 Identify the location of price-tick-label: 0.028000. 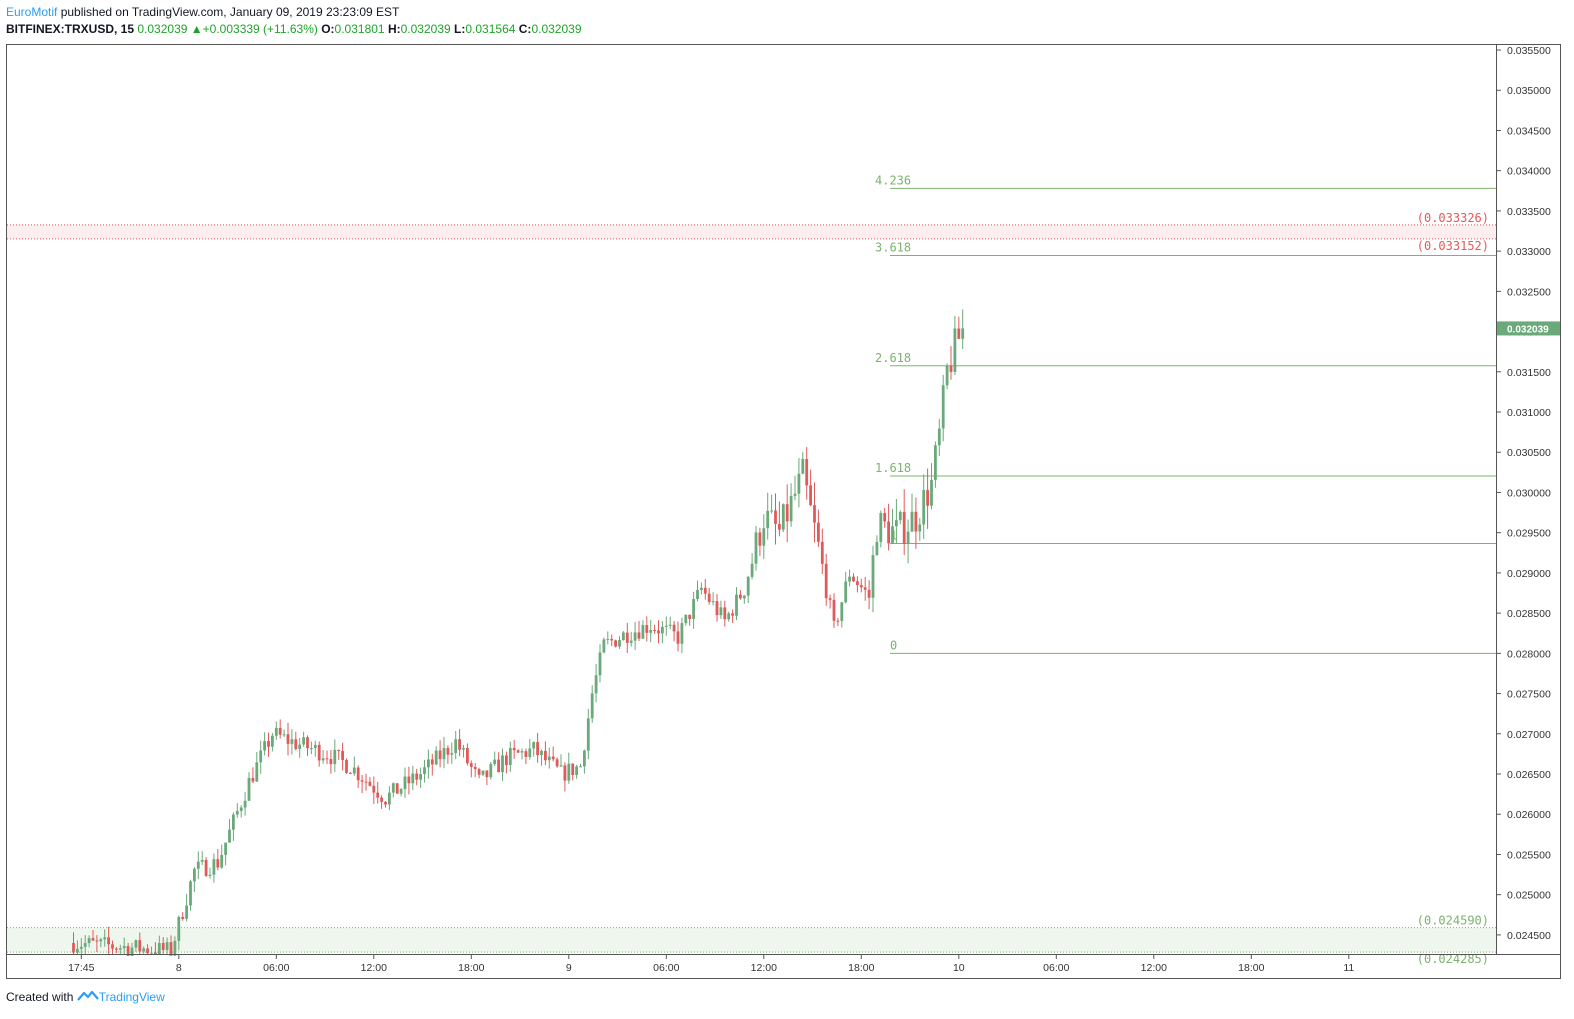
(1529, 654).